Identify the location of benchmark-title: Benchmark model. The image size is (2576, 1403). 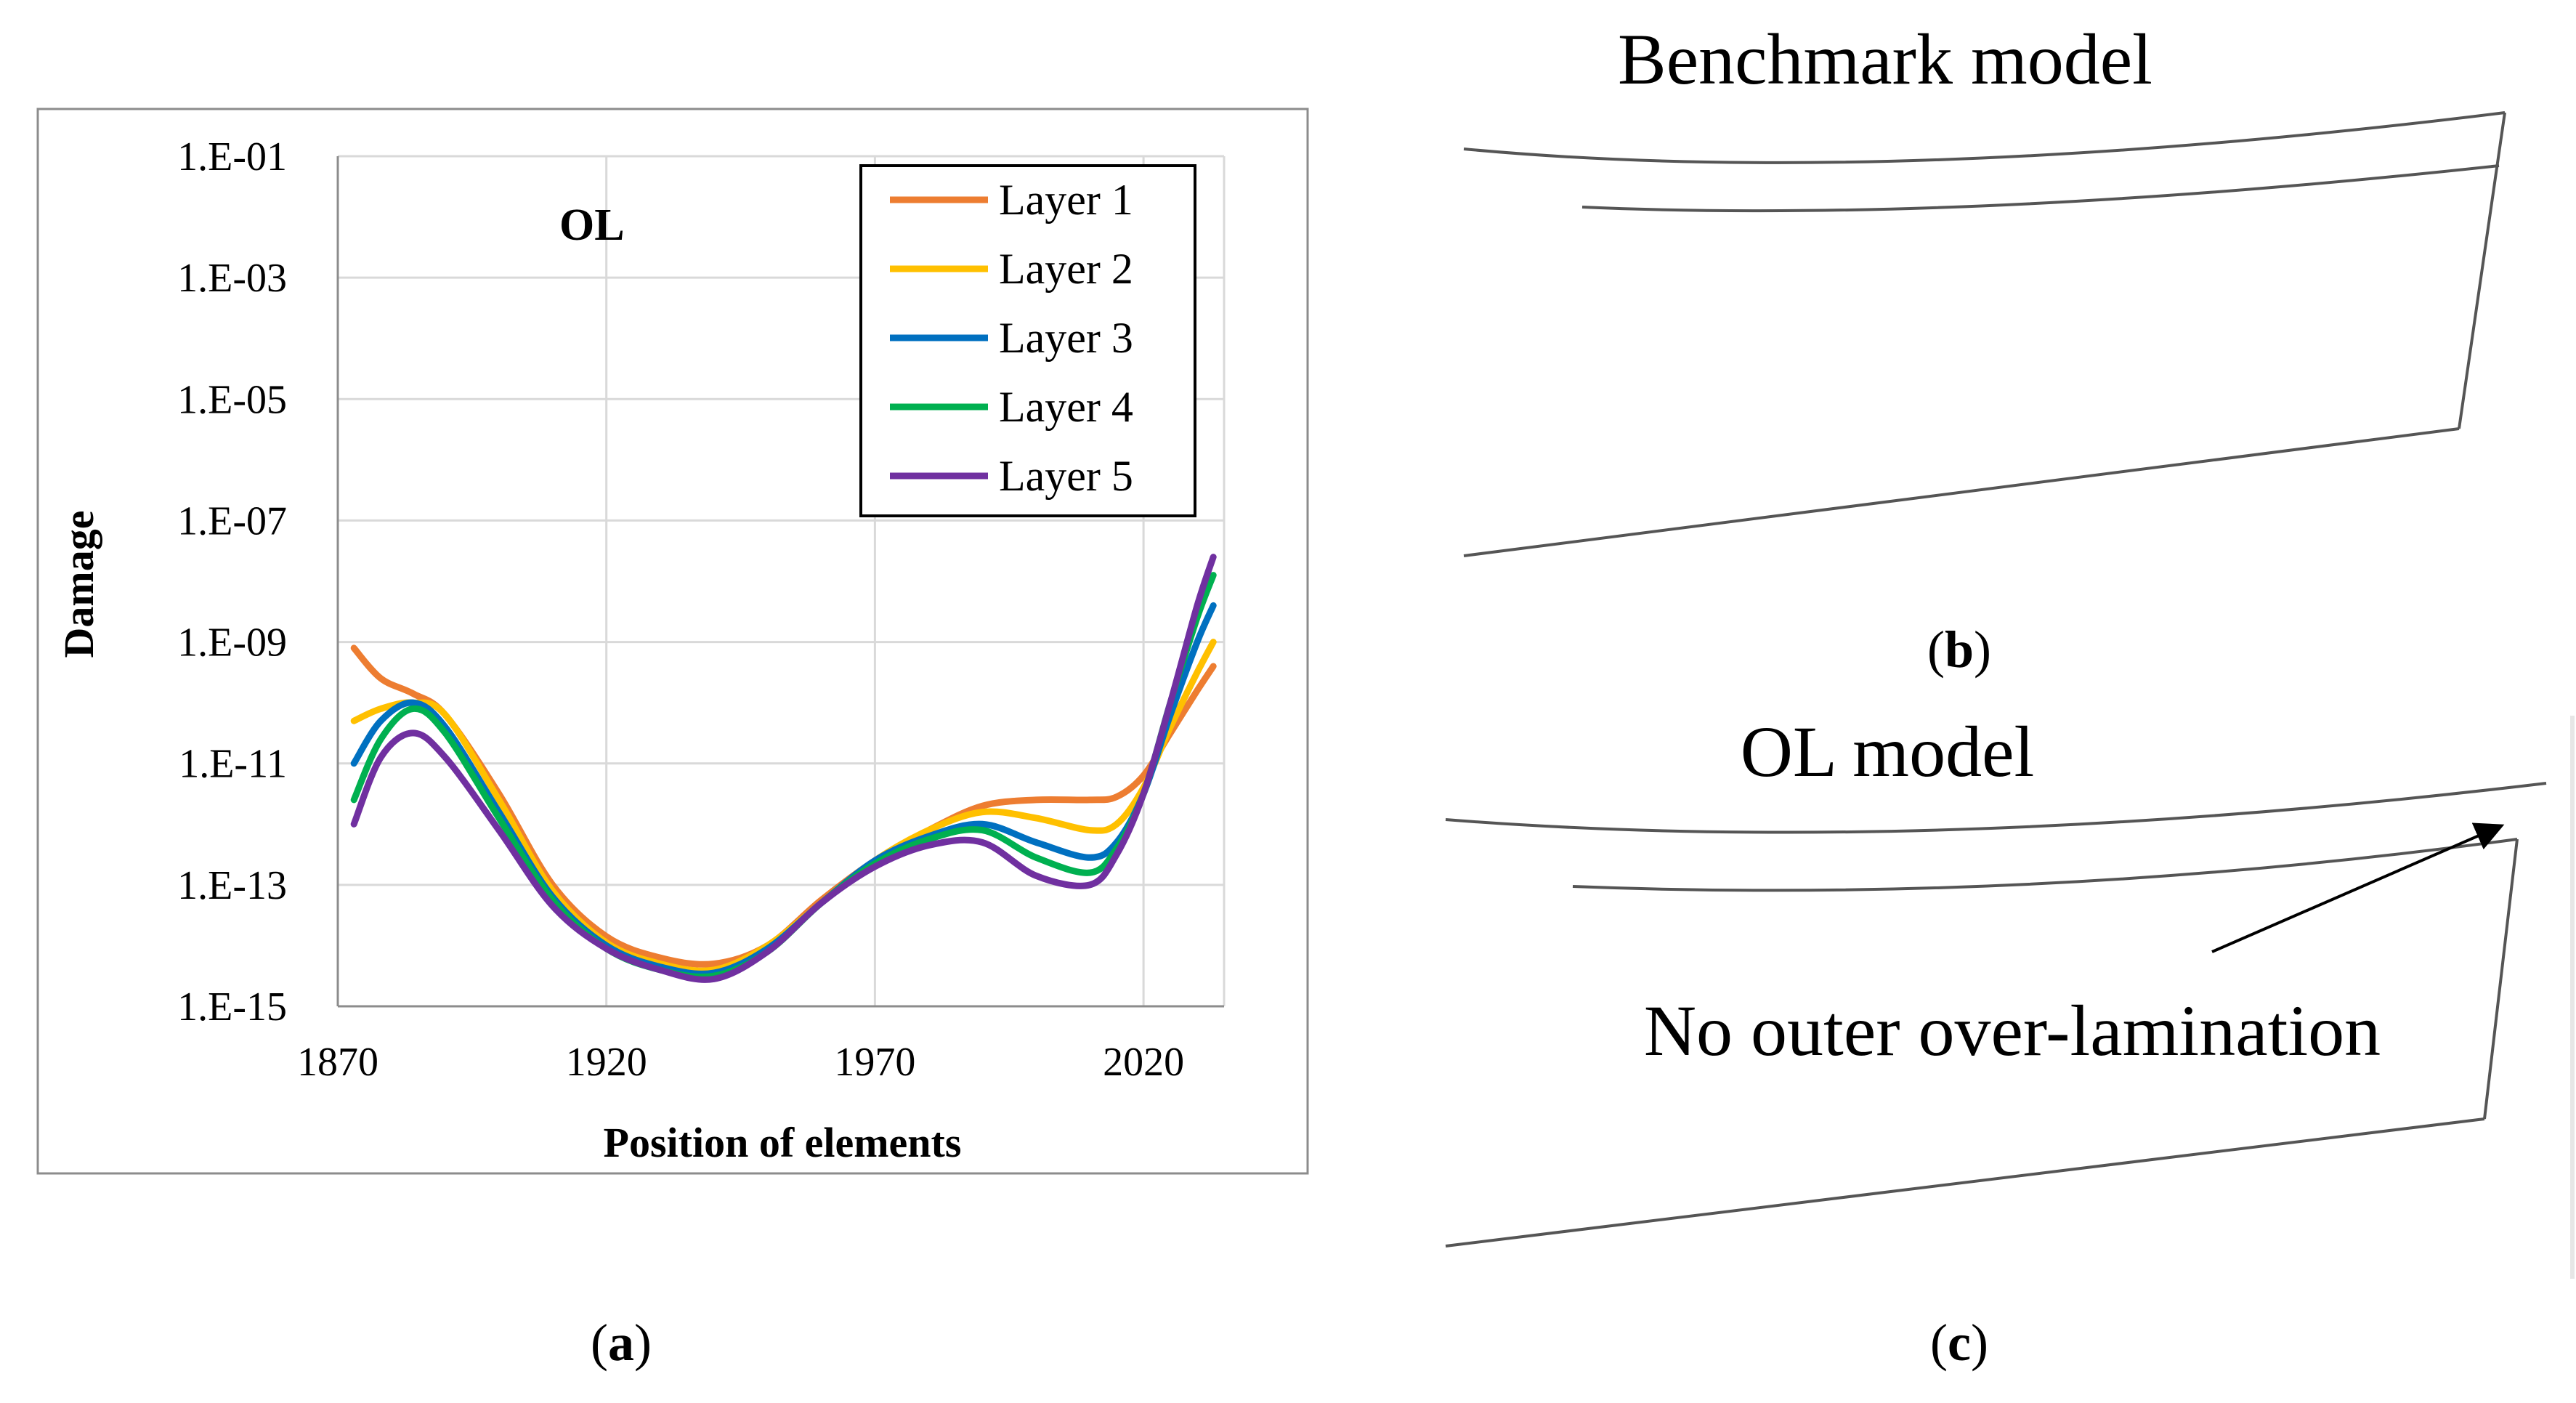
(1885, 59).